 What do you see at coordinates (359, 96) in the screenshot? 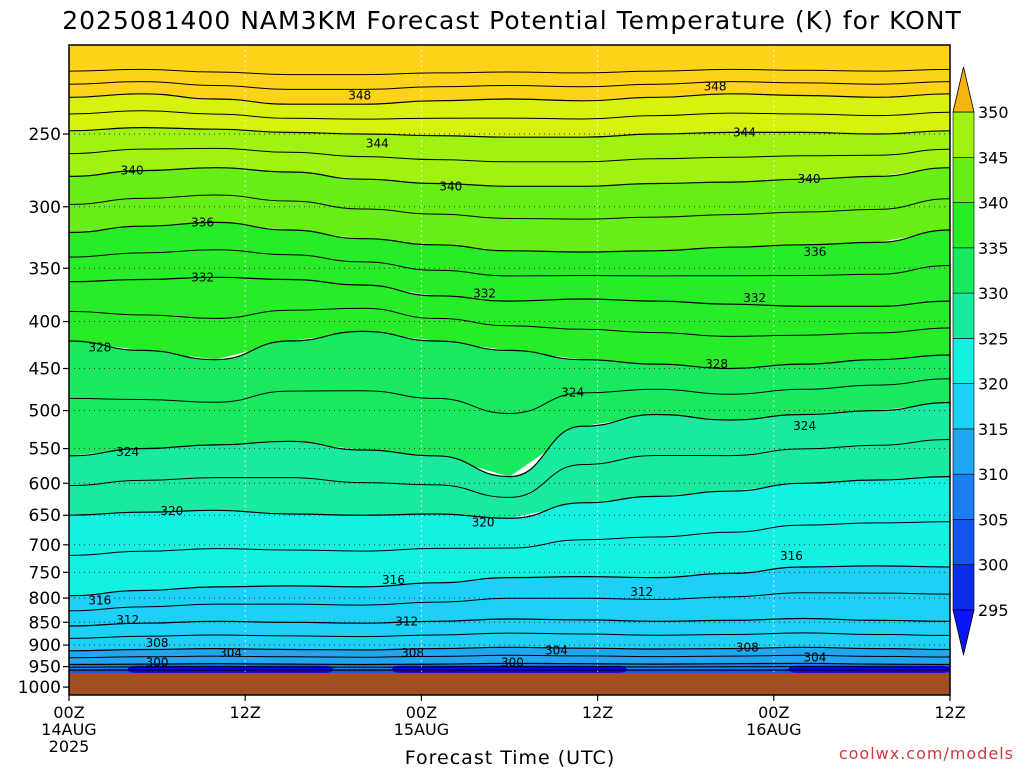
I see `contour-label: 348` at bounding box center [359, 96].